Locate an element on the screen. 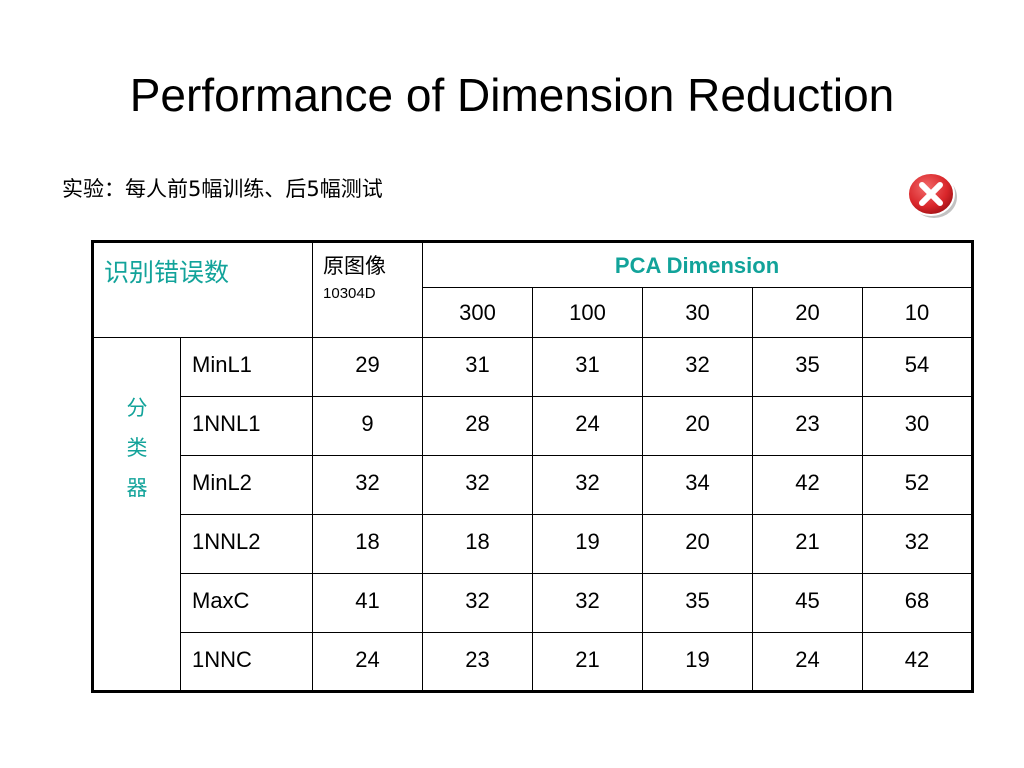 The width and height of the screenshot is (1024, 768). page-title: Performance of Dimension Reduction is located at coordinates (512, 95).